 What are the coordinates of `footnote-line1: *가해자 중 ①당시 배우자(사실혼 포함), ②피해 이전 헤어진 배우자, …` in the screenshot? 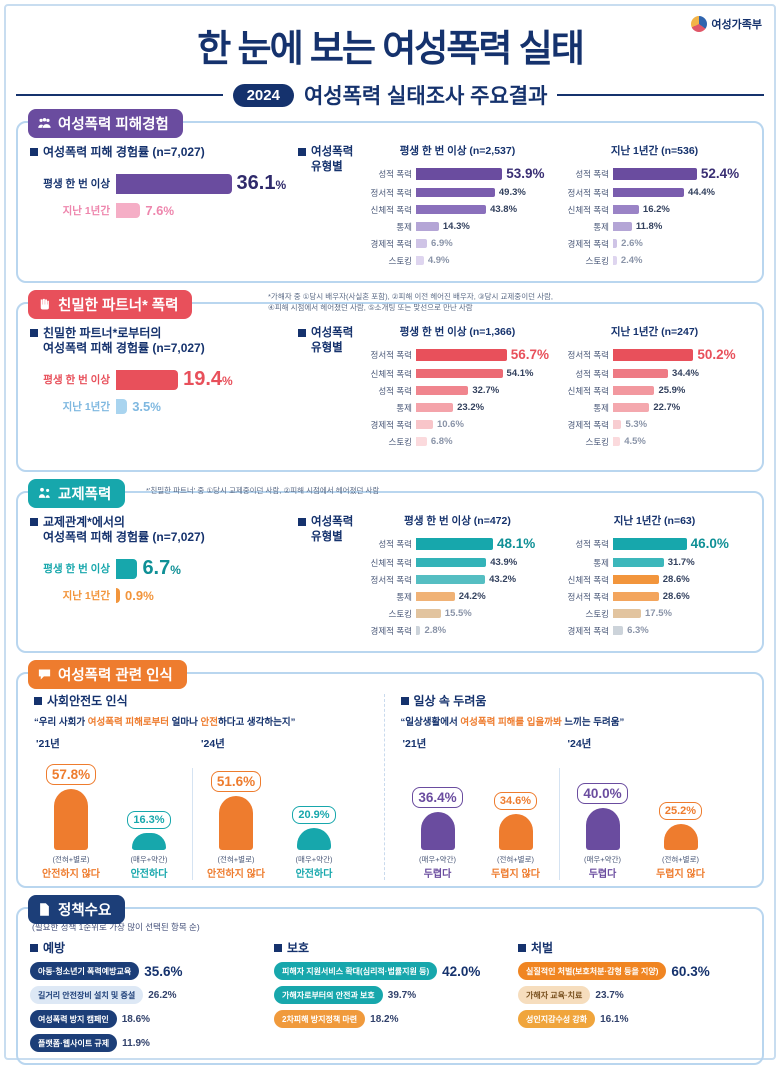 It's located at (410, 296).